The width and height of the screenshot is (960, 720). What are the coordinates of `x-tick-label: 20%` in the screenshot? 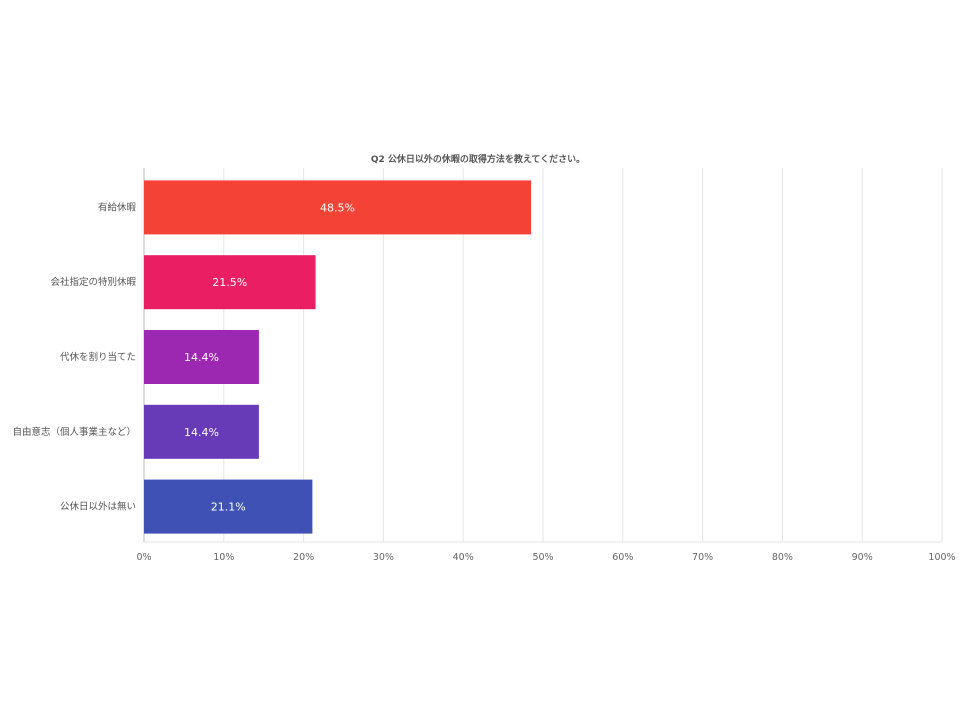 It's located at (303, 557).